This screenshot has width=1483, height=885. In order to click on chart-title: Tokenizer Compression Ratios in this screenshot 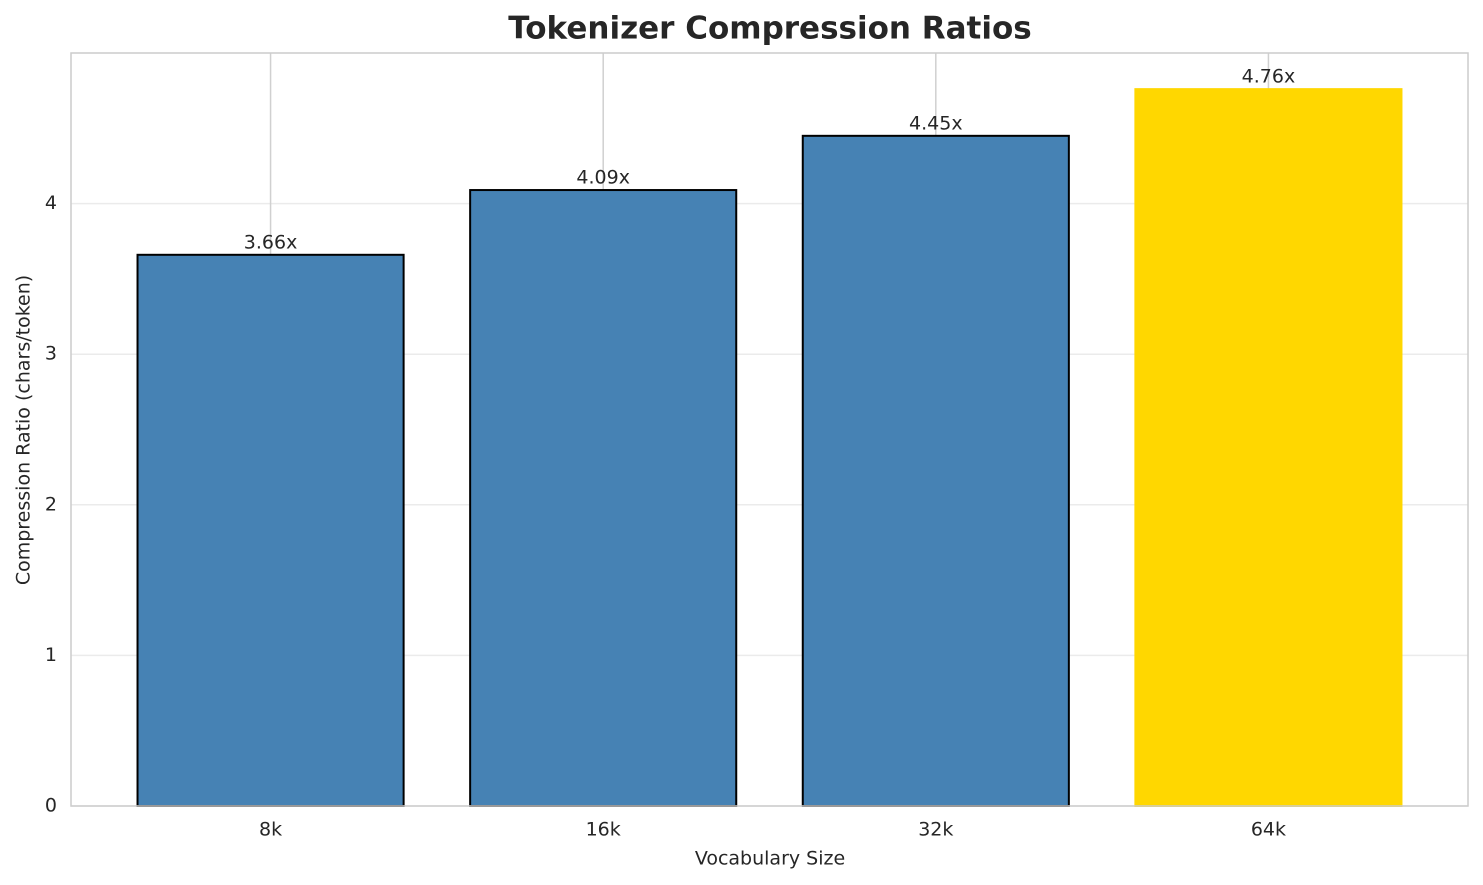, I will do `click(770, 29)`.